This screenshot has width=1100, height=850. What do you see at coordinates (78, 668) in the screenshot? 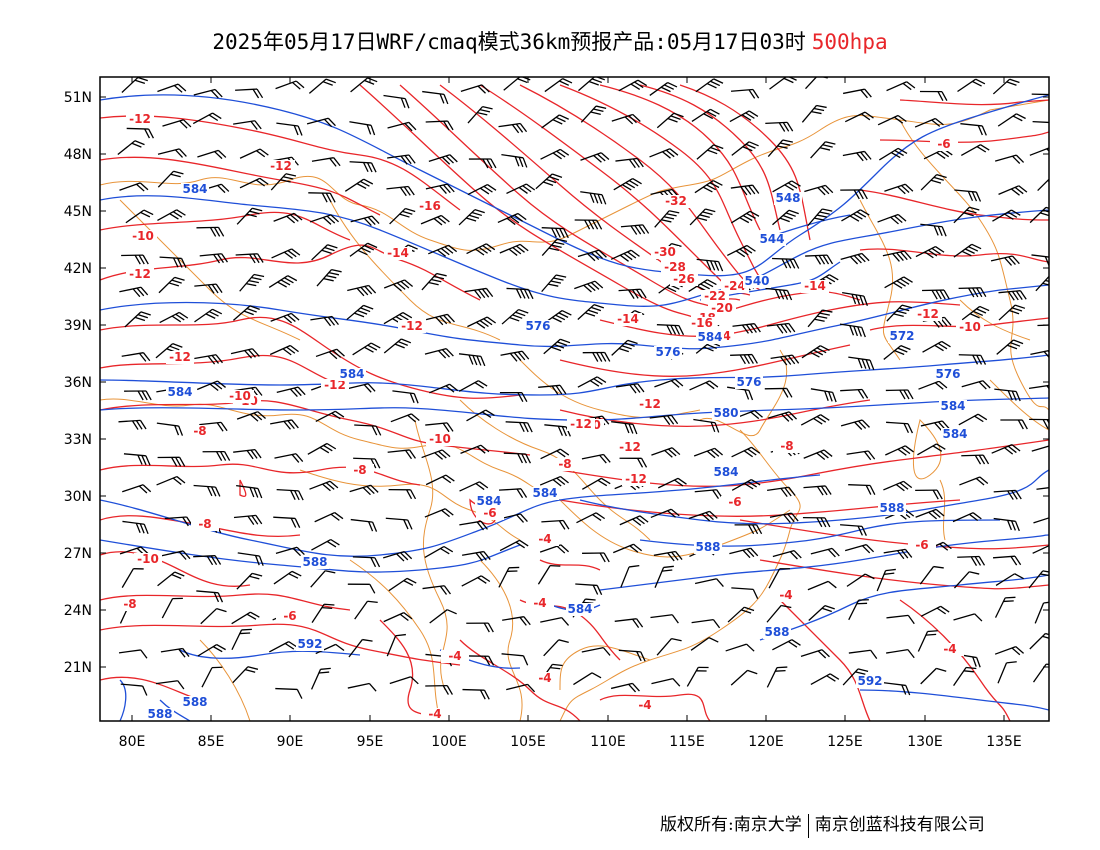
I see `lat-tick-label: 21N` at bounding box center [78, 668].